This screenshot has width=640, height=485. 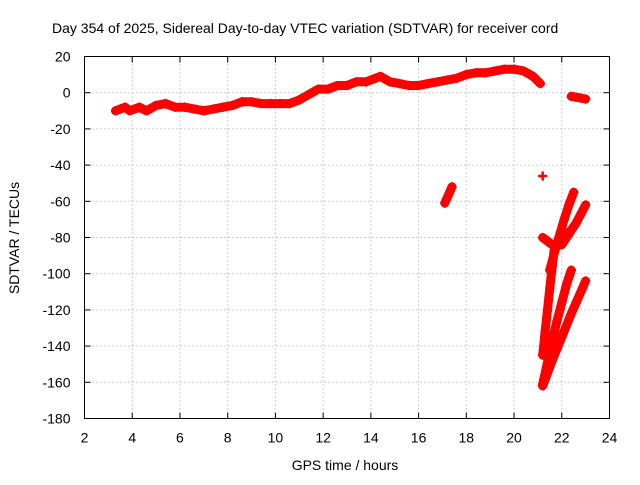 What do you see at coordinates (56, 274) in the screenshot?
I see `y-tick-label: -100` at bounding box center [56, 274].